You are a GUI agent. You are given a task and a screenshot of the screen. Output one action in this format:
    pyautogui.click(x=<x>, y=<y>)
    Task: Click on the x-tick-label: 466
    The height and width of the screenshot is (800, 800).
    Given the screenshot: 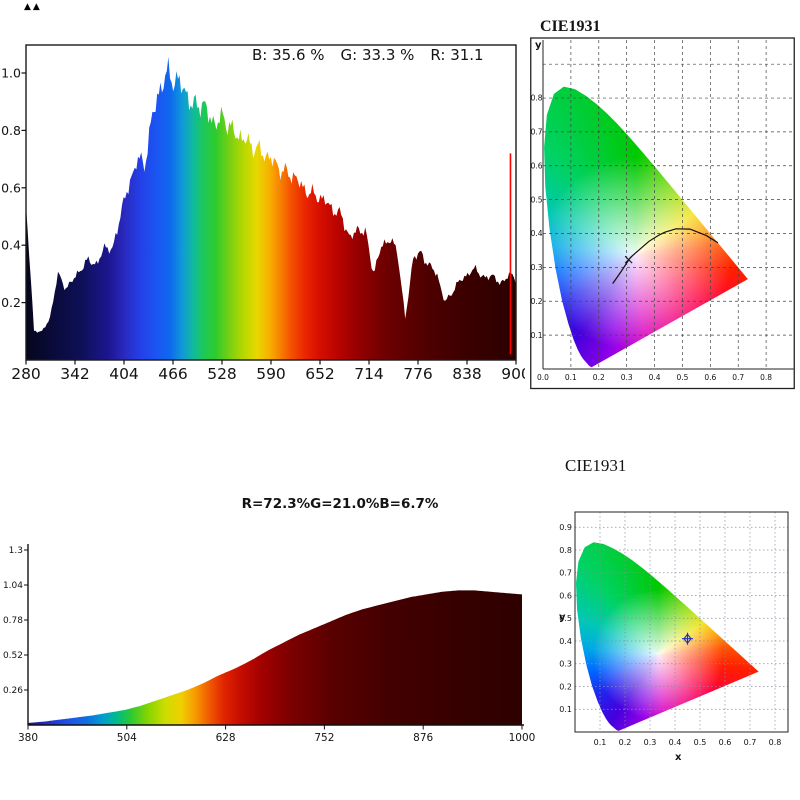 What is the action you would take?
    pyautogui.click(x=173, y=374)
    